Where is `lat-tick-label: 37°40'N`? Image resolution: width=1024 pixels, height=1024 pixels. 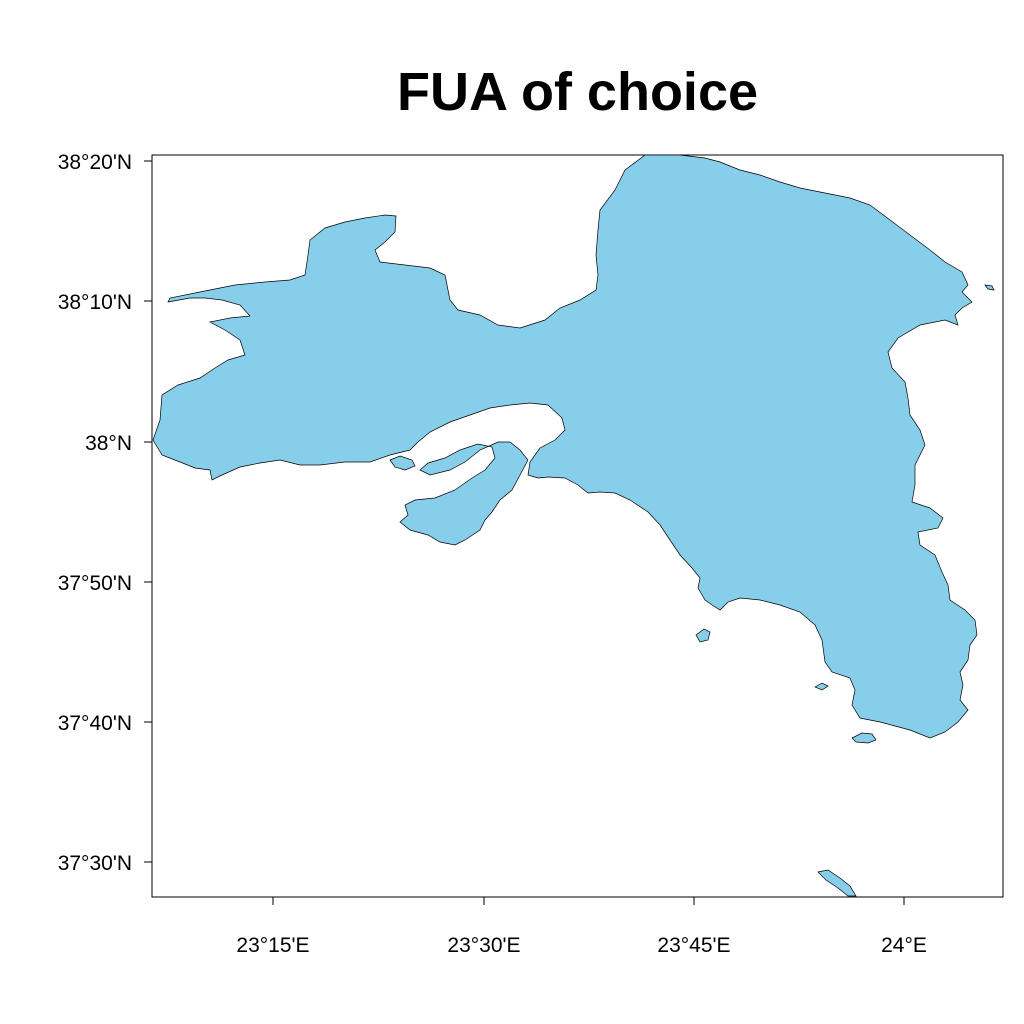 lat-tick-label: 37°40'N is located at coordinates (95, 723).